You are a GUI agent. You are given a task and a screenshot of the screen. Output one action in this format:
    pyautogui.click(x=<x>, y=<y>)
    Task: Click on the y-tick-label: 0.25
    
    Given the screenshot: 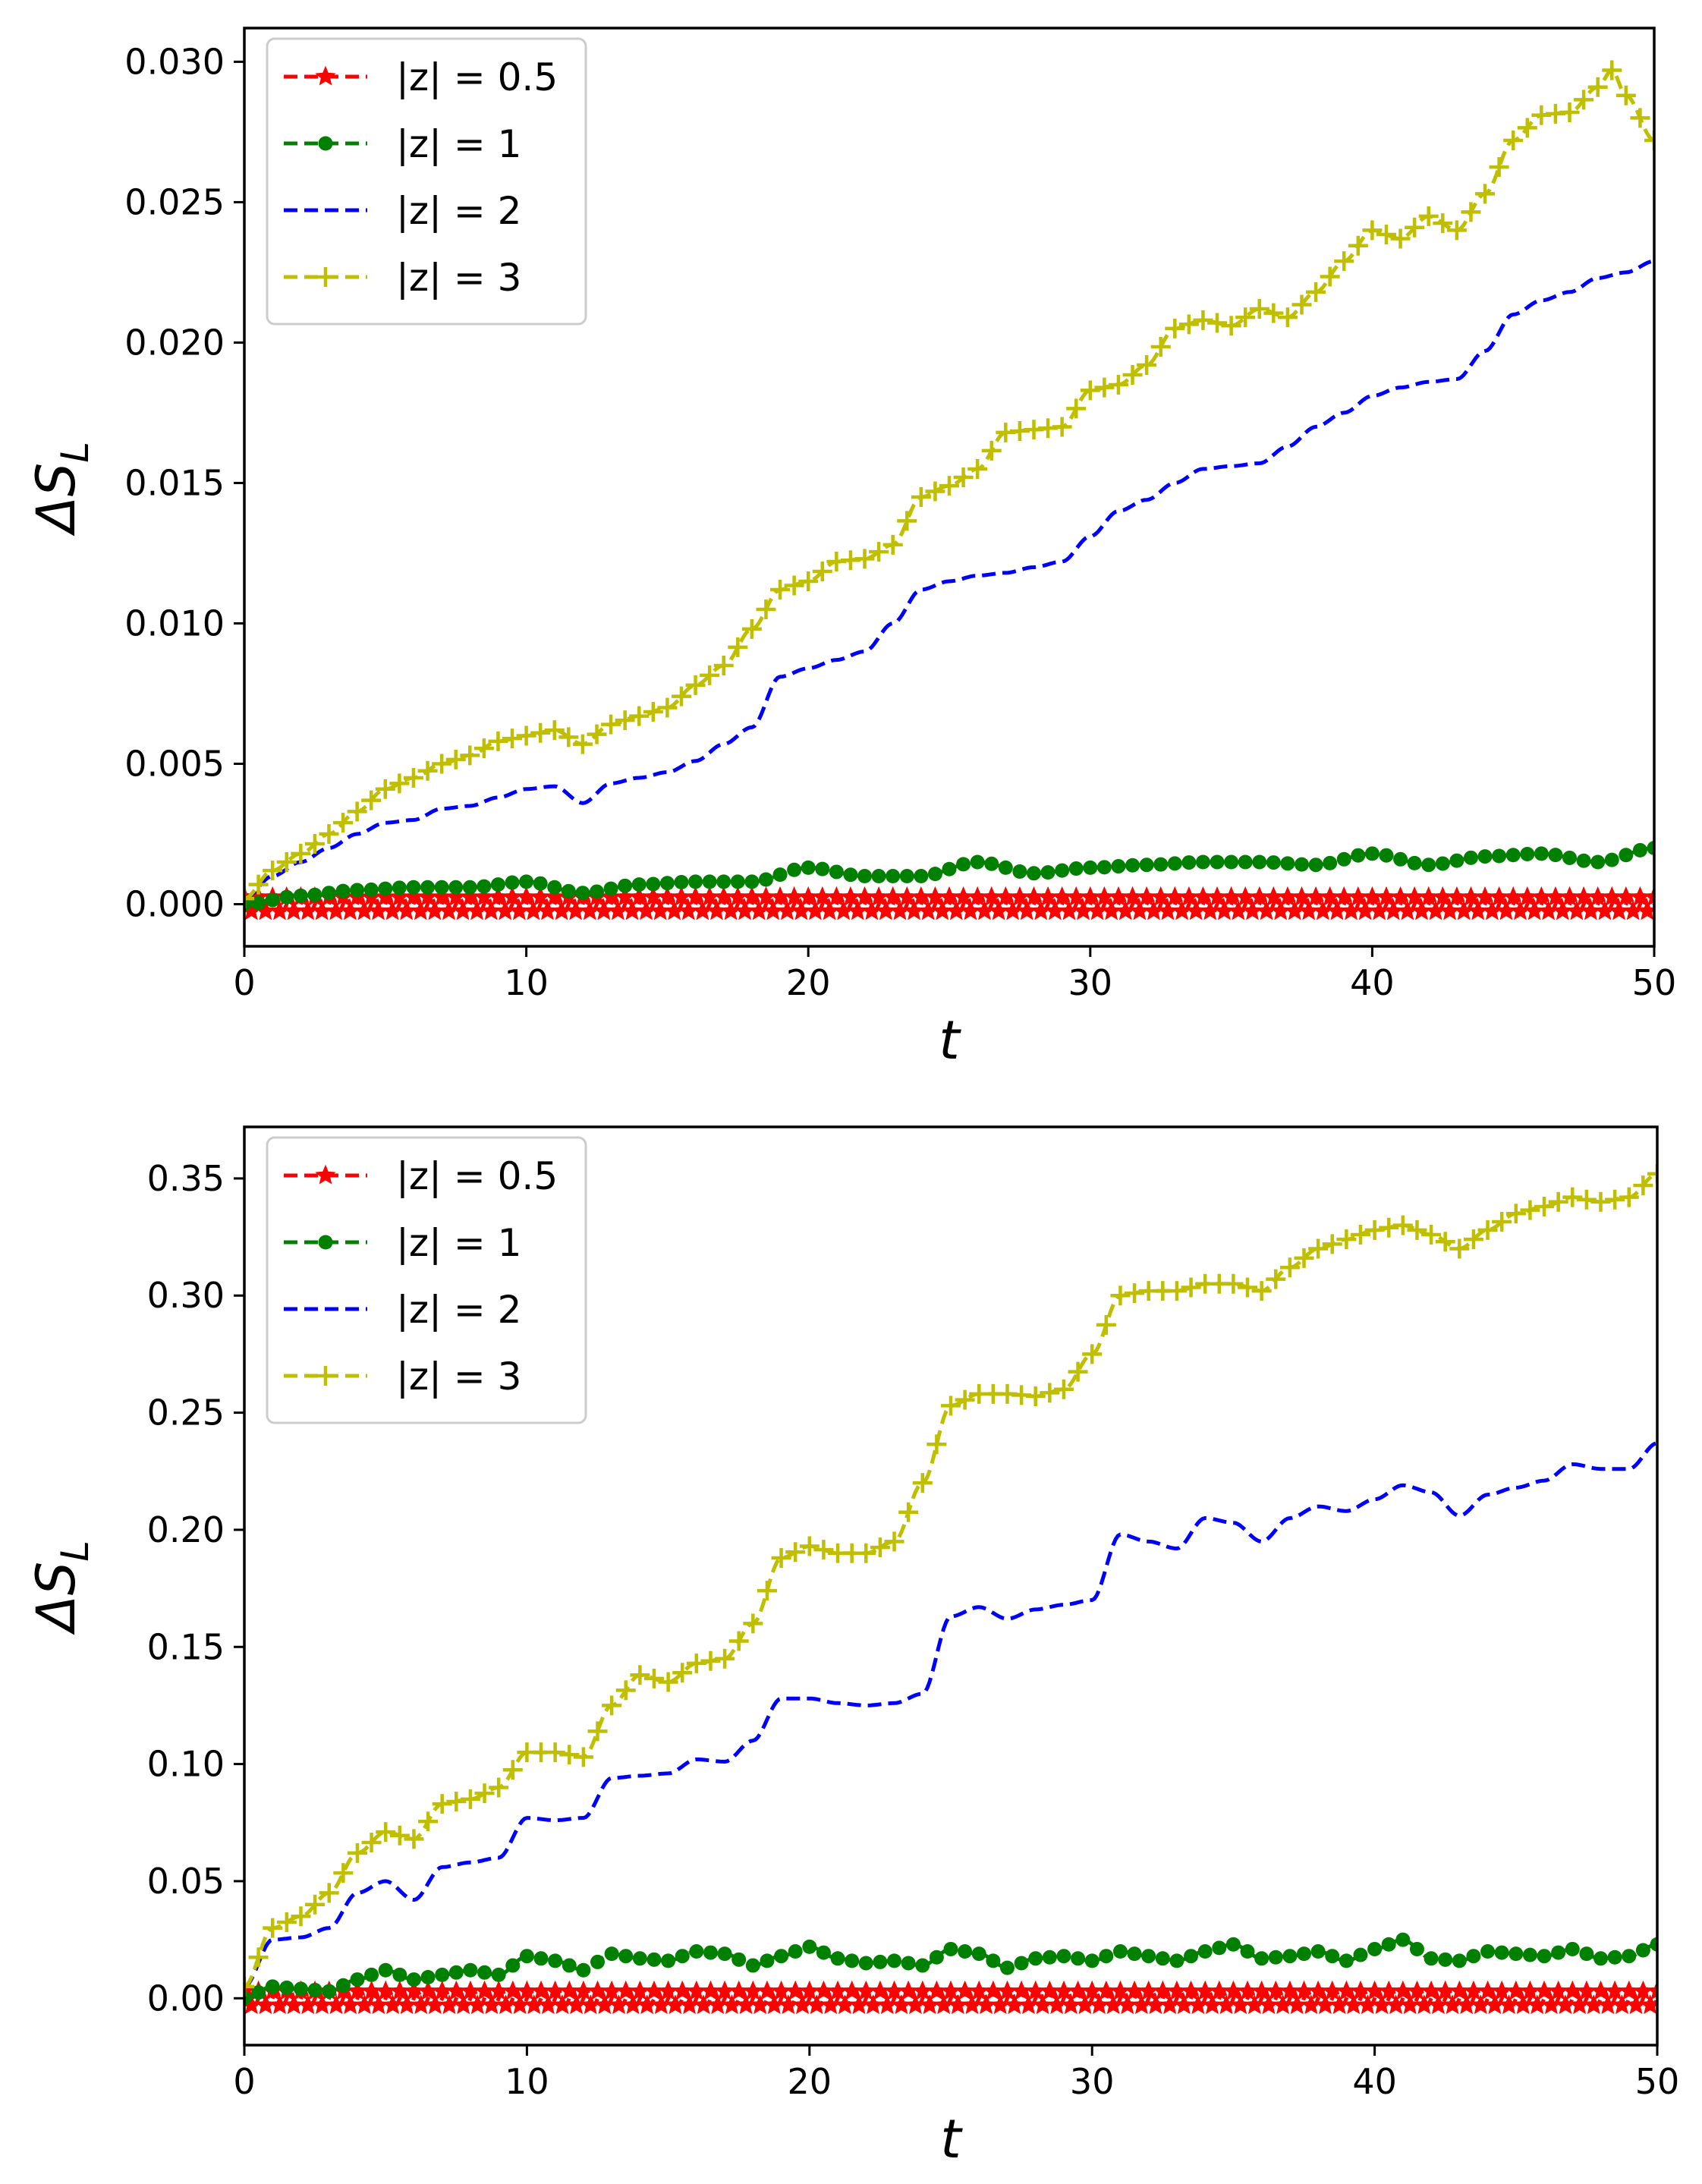 What is the action you would take?
    pyautogui.click(x=186, y=1413)
    